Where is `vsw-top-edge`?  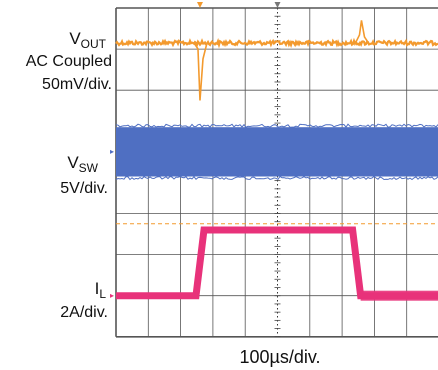 vsw-top-edge is located at coordinates (276, 125).